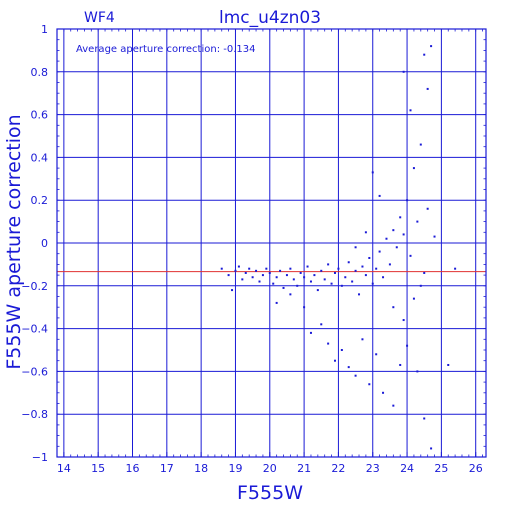  What do you see at coordinates (270, 493) in the screenshot?
I see `x-axis-label: F555W` at bounding box center [270, 493].